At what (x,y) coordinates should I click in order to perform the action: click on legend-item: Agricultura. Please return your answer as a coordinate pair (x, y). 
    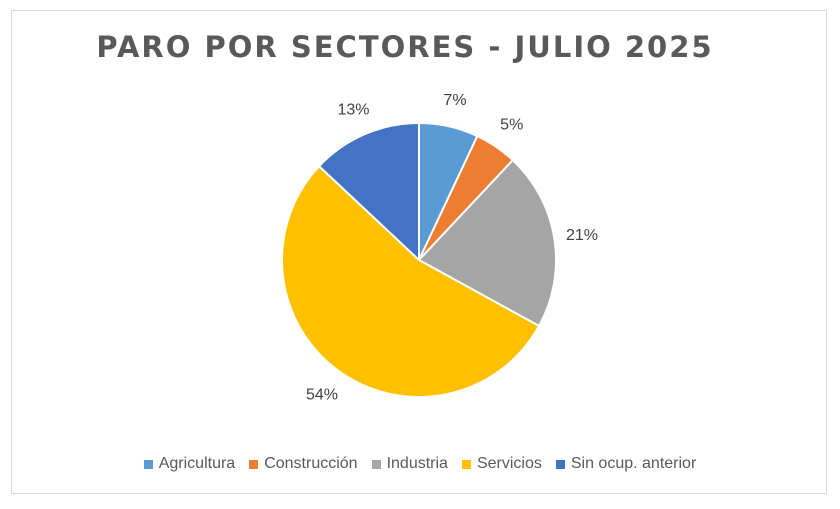
    Looking at the image, I should click on (189, 464).